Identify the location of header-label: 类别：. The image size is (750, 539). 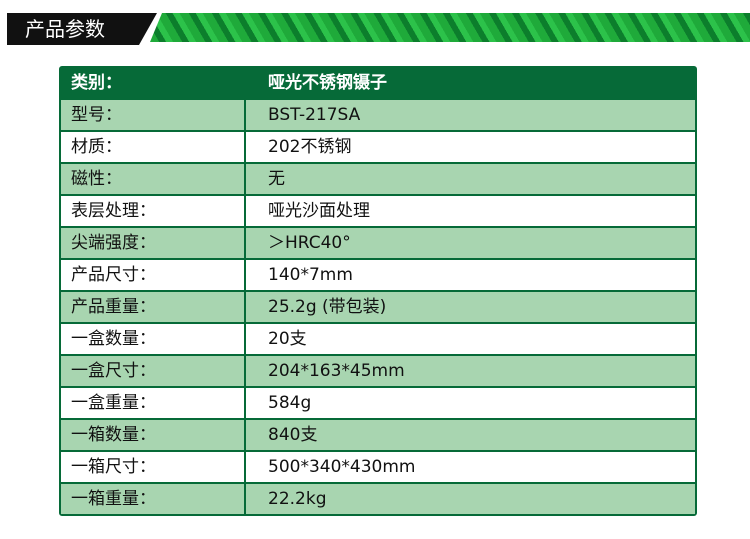
(96, 83).